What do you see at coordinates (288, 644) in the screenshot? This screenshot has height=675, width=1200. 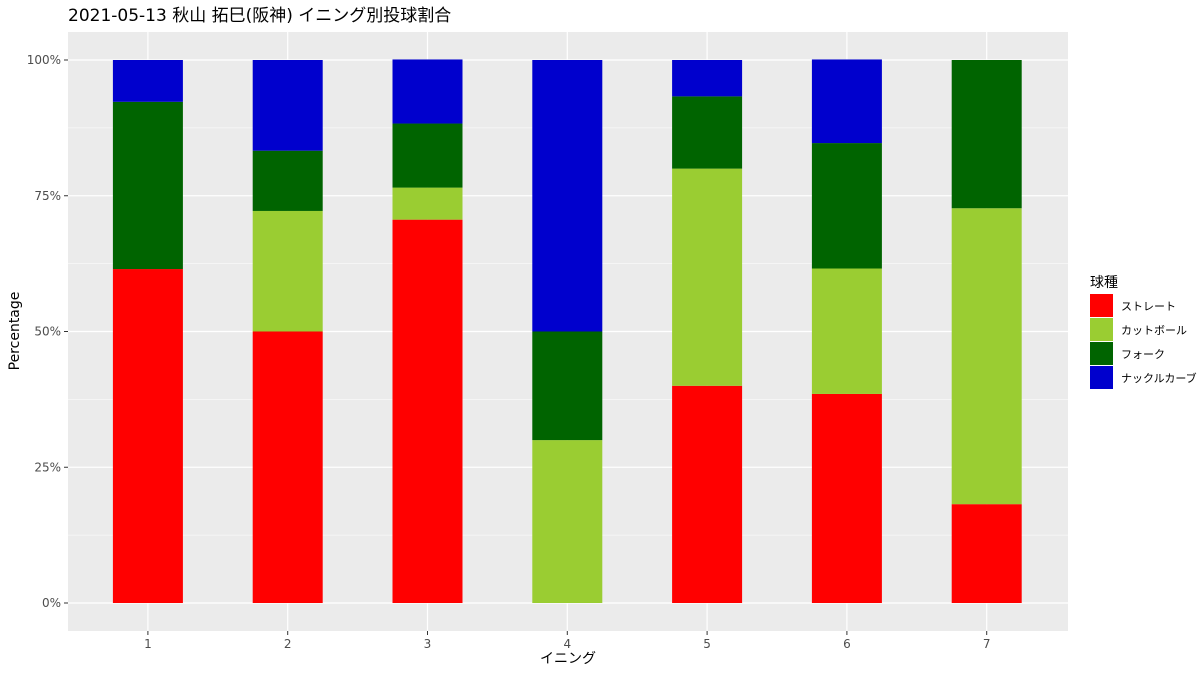 I see `x-tick-label: 2` at bounding box center [288, 644].